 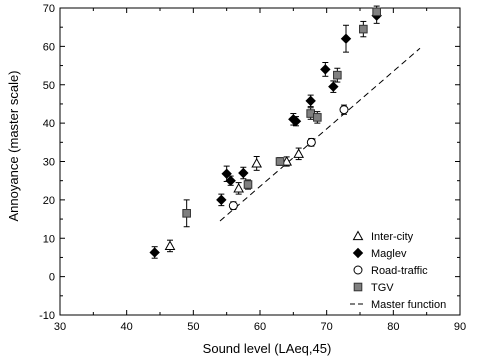 I want to click on legend-label-road-traffic: Road-traffic, so click(x=399, y=271).